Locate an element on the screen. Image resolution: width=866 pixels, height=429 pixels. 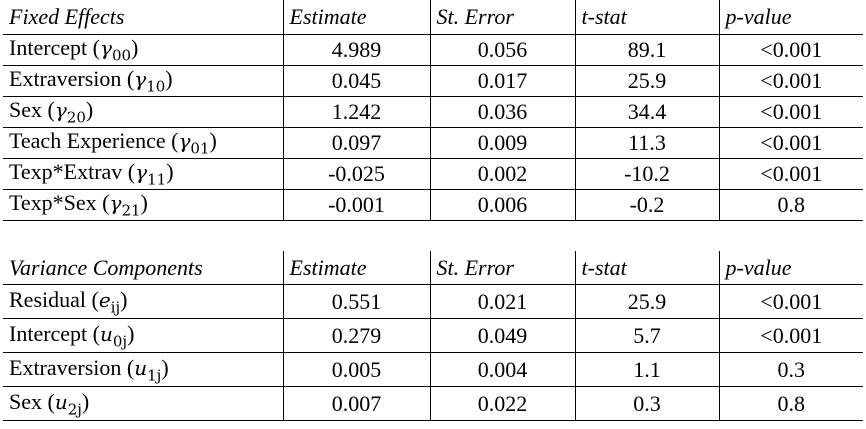
data-row: Intercept (γ00) 4.989 0.056 89.1 <0.001 is located at coordinates (433, 50).